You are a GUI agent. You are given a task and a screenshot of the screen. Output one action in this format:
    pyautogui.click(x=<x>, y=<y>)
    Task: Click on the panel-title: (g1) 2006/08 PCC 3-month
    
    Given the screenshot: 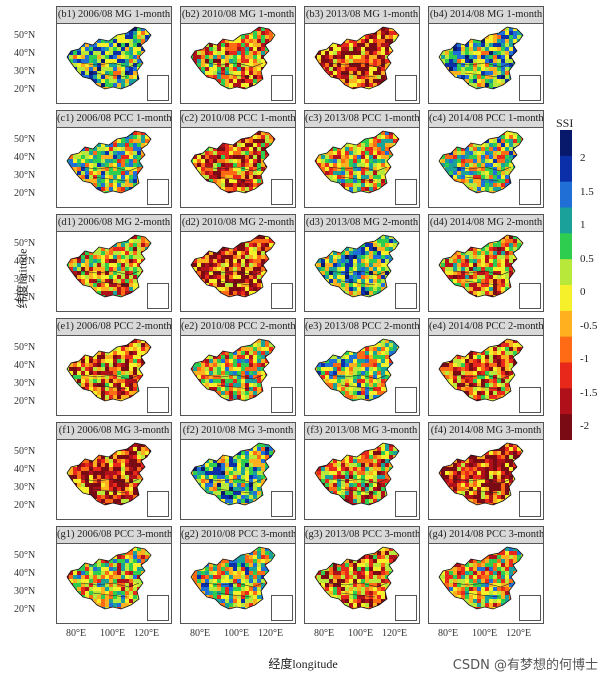 What is the action you would take?
    pyautogui.click(x=114, y=535)
    